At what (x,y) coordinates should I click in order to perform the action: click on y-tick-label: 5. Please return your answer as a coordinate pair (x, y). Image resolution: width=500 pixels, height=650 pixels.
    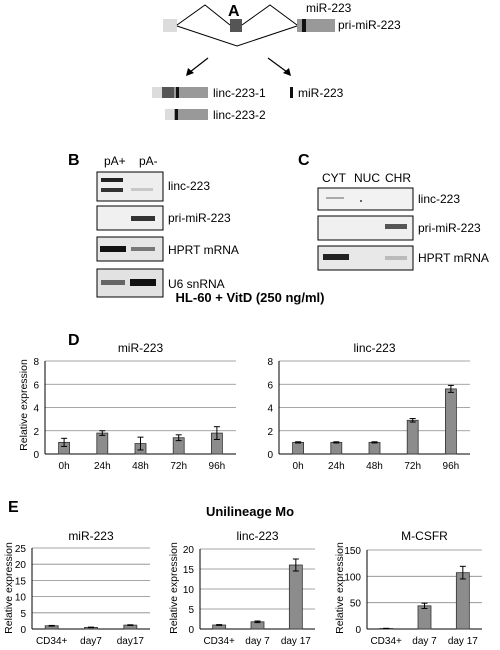
    Looking at the image, I should click on (191, 610).